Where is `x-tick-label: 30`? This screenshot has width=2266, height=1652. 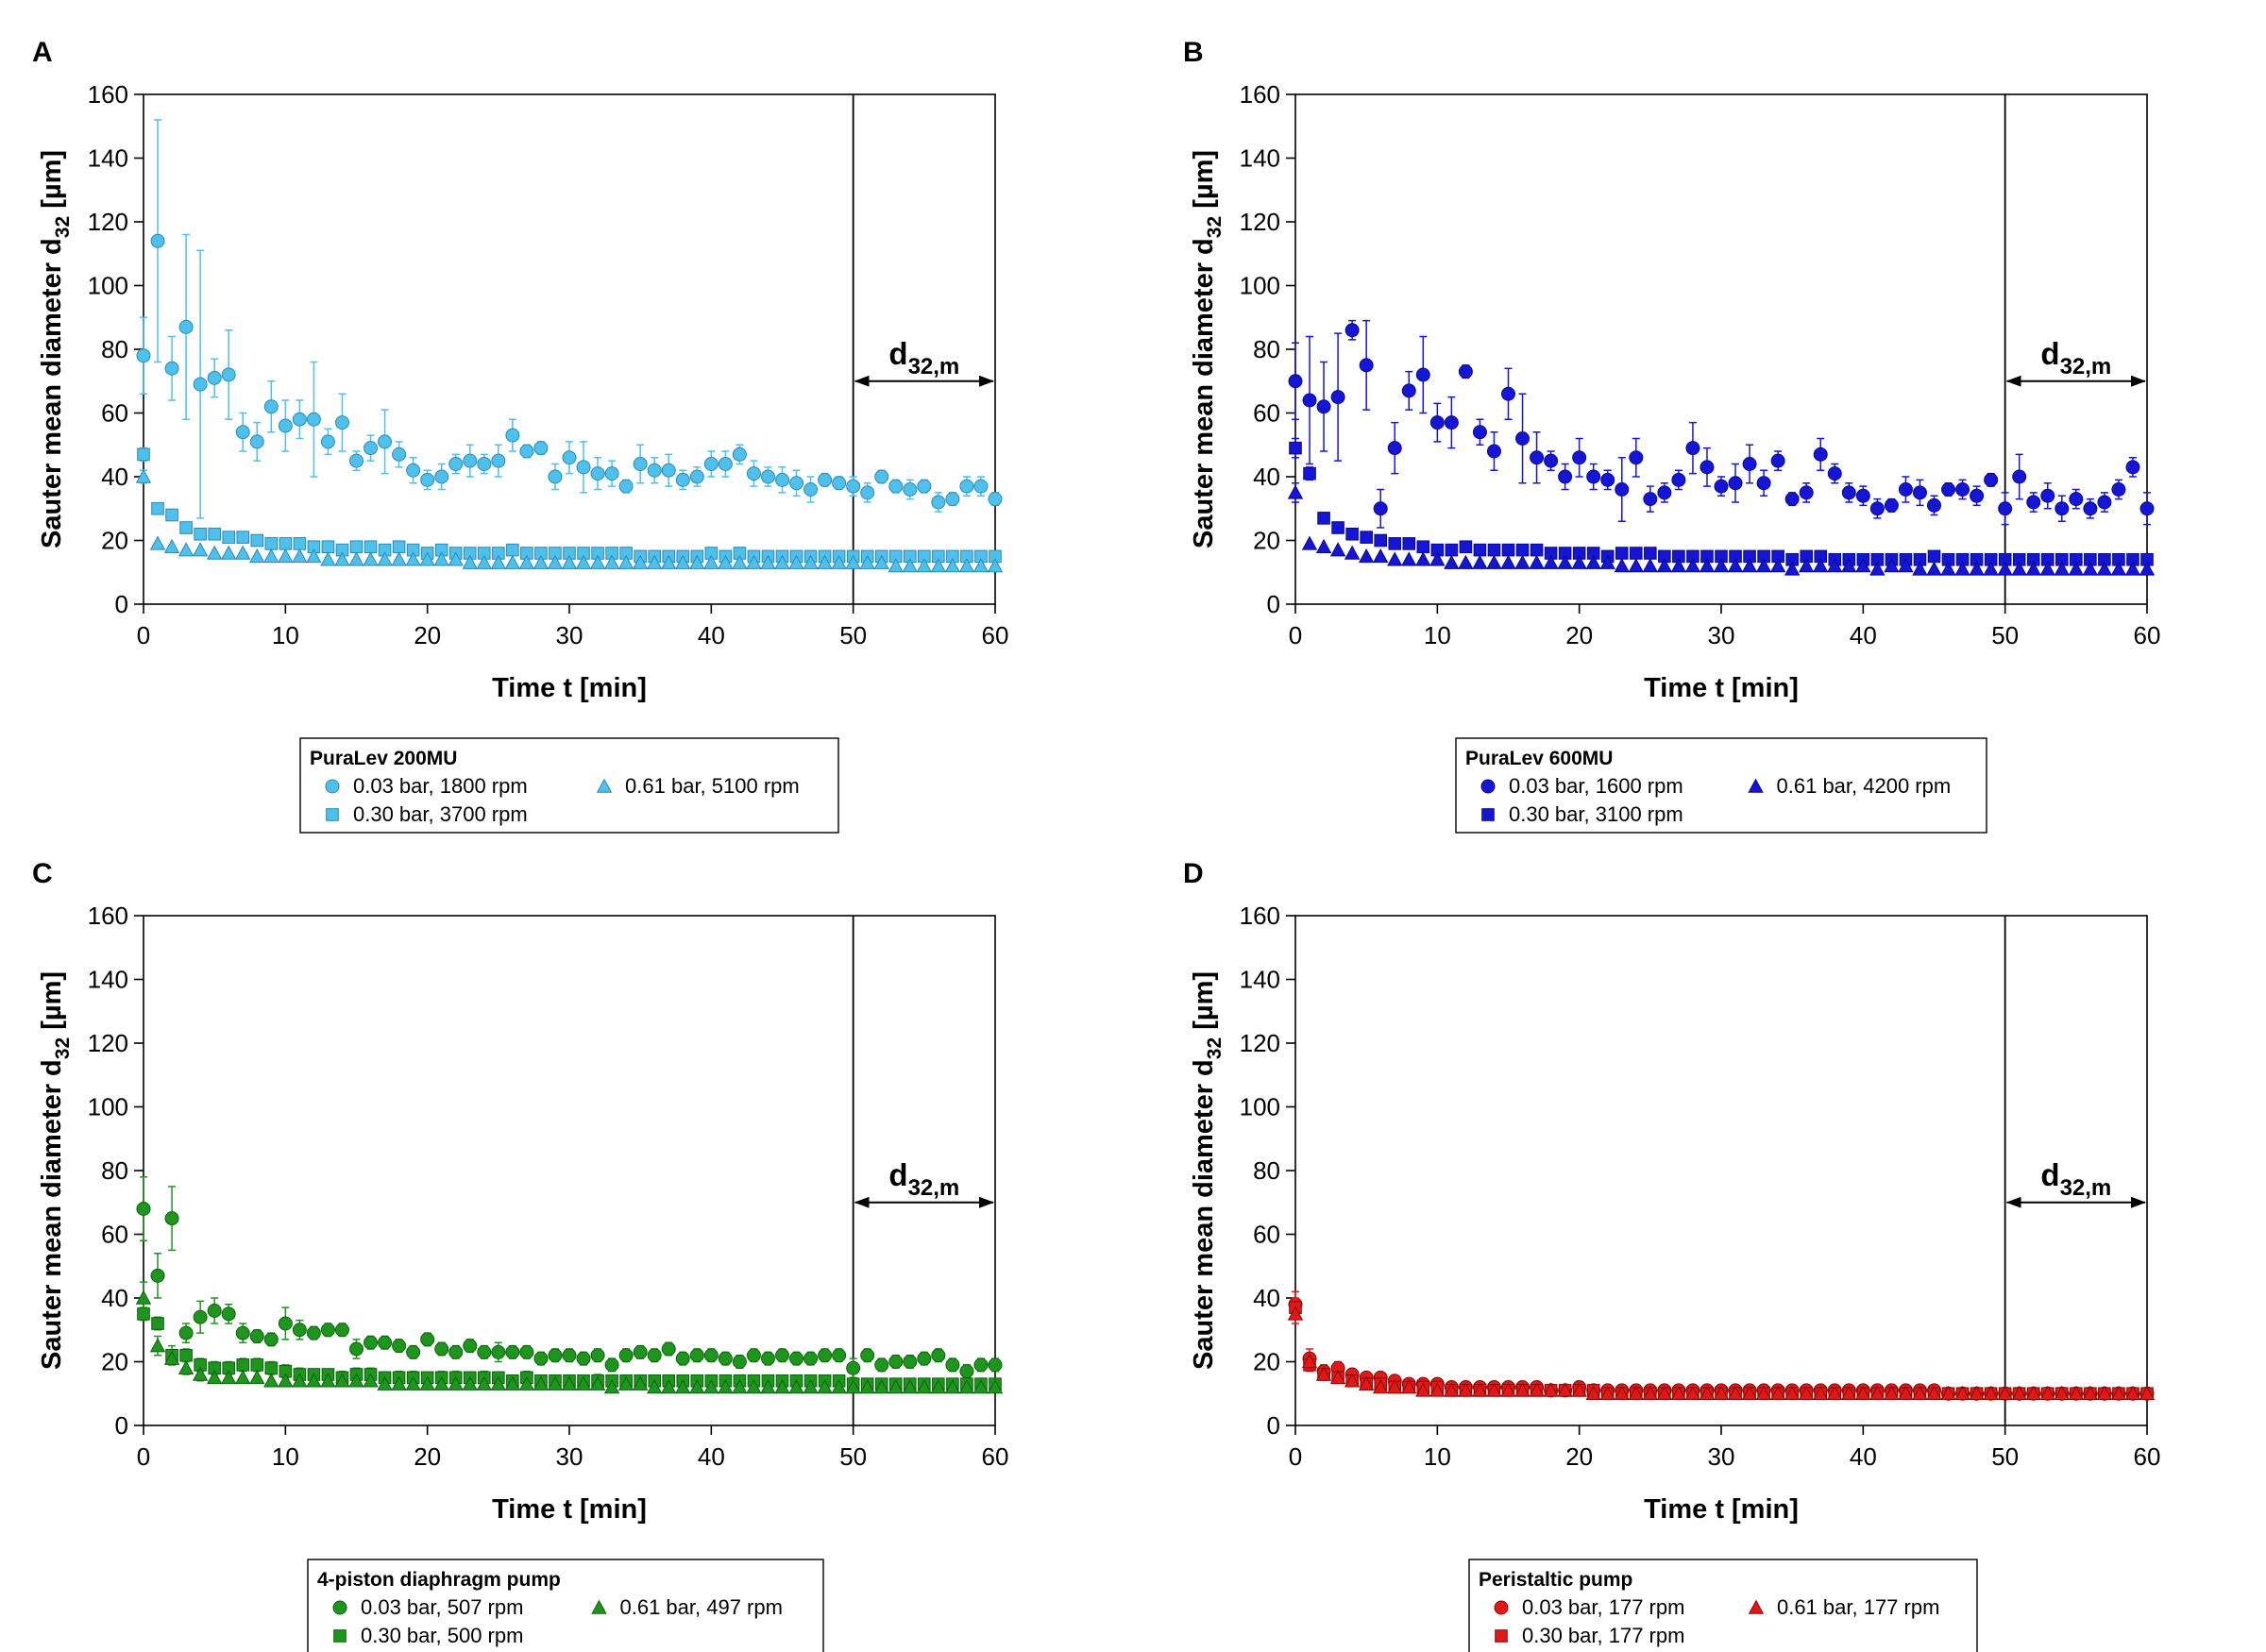
x-tick-label: 30 is located at coordinates (1722, 635).